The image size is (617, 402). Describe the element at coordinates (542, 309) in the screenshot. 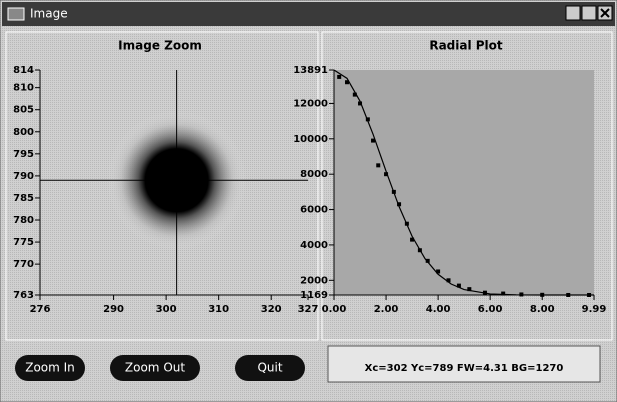

I see `x-tick-label: 8.00` at that location.